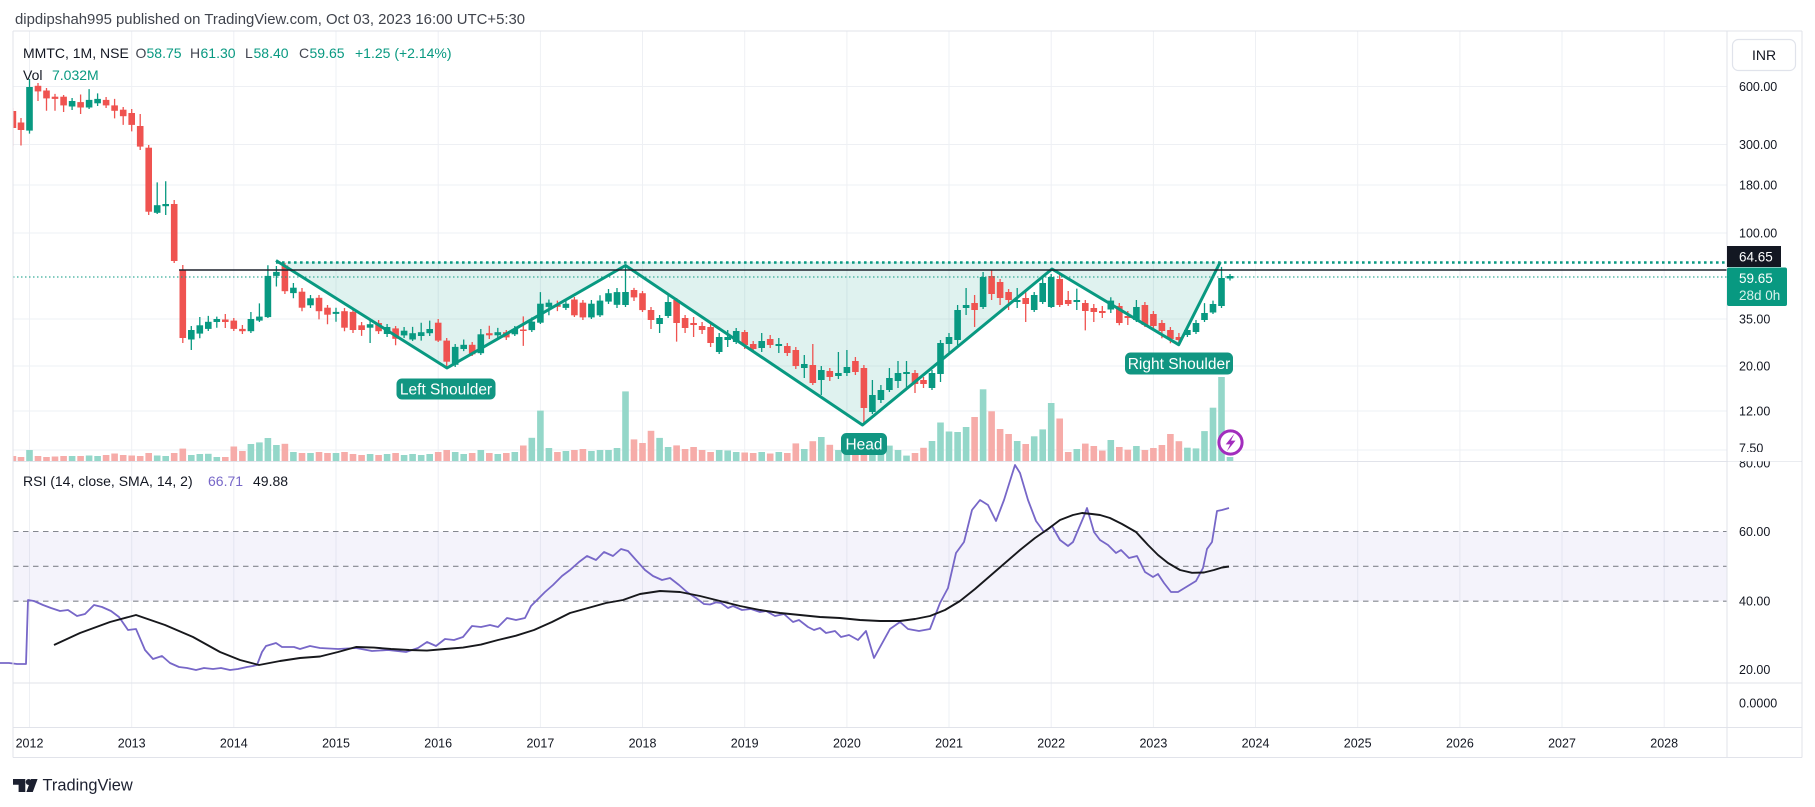 This screenshot has width=1815, height=807. I want to click on svg-text: 2027, so click(1562, 744).